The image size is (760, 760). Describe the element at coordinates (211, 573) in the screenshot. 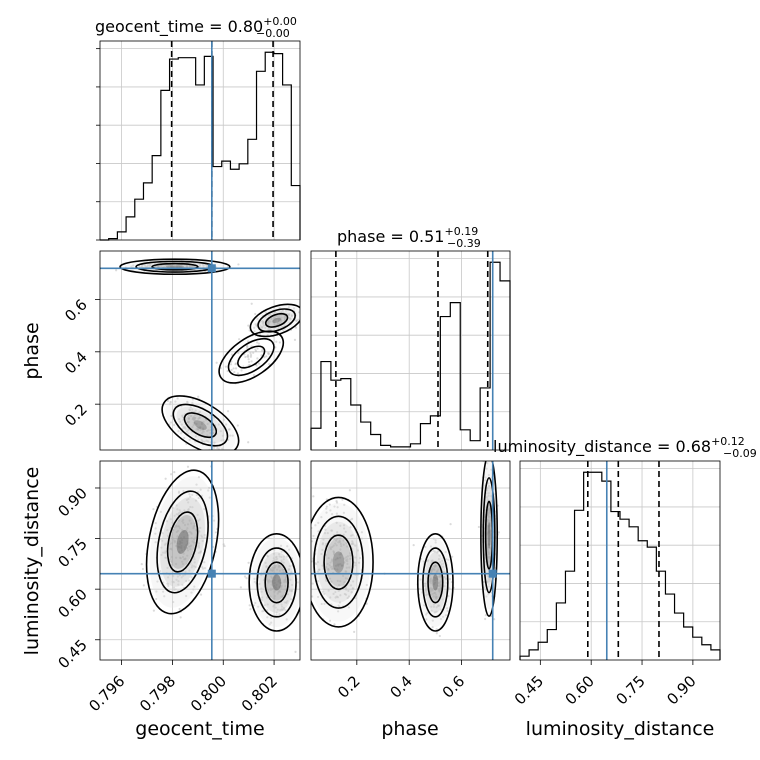

I see `truth-marker` at that location.